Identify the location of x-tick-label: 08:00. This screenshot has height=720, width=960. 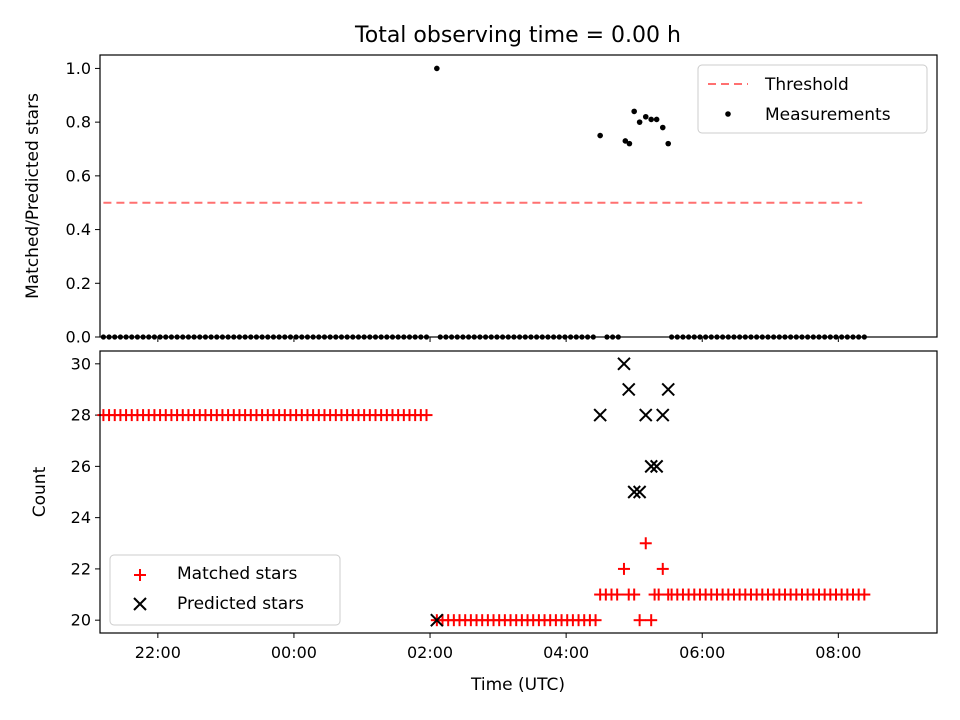
(838, 652).